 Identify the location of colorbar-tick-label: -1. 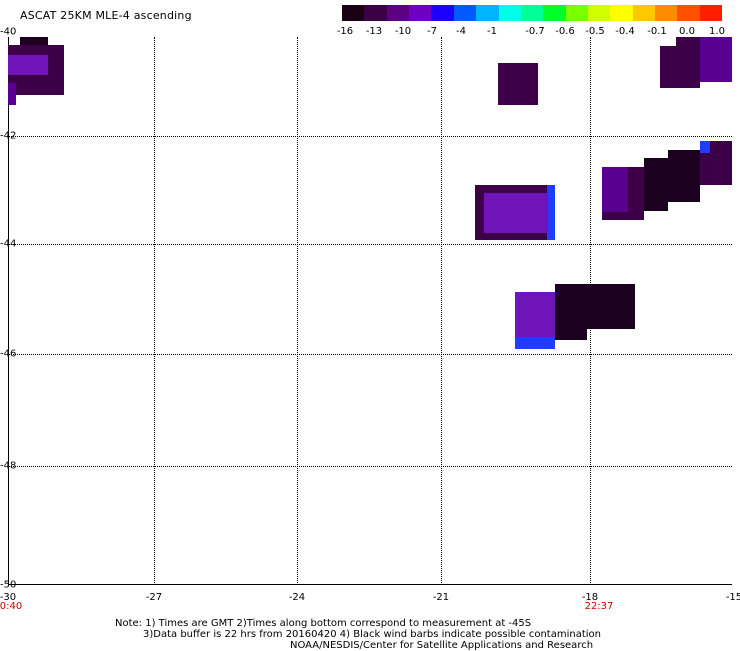
(492, 31).